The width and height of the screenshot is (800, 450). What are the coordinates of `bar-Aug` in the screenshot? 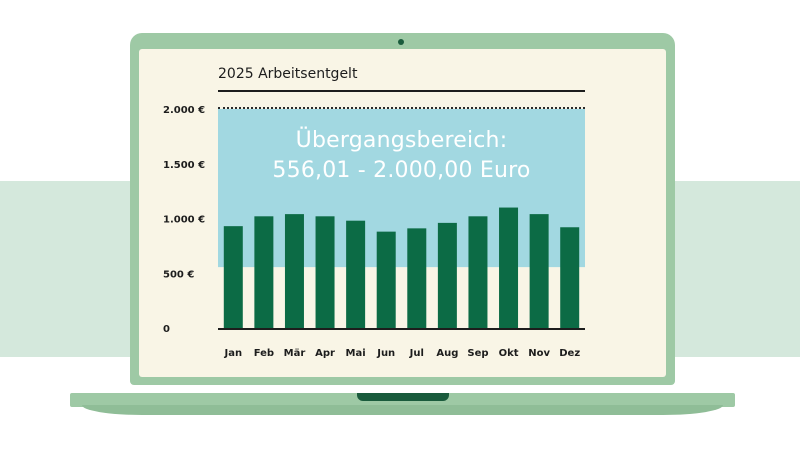 It's located at (447, 275).